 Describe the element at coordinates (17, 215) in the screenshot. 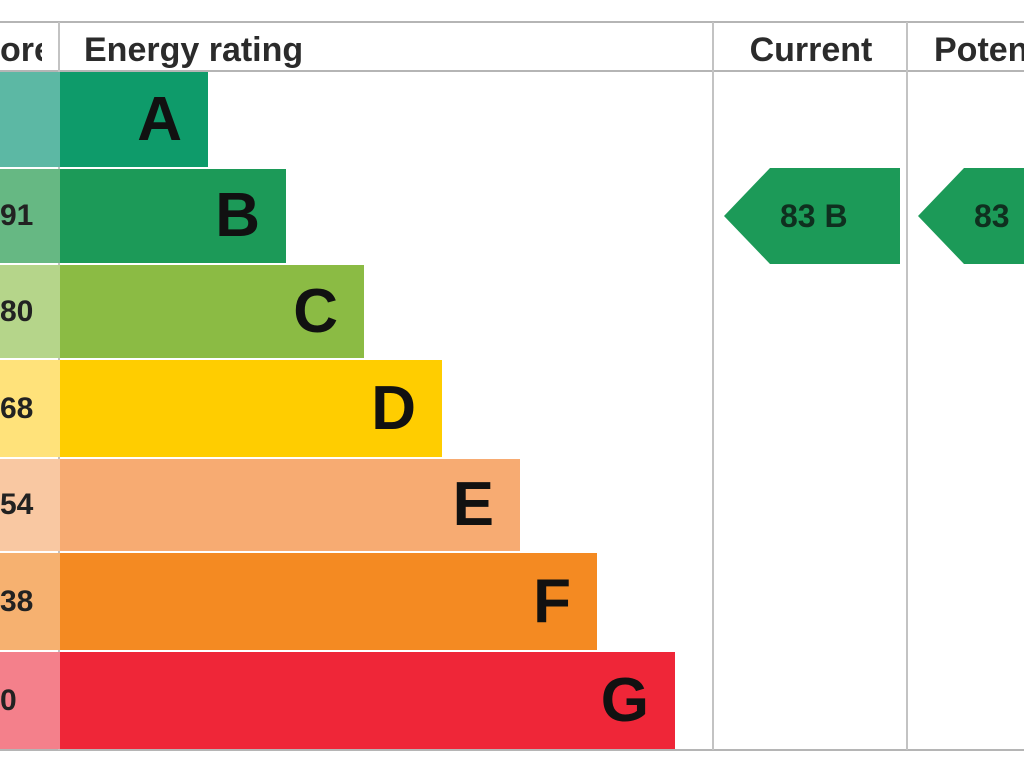

I see `score-label-b: 91` at that location.